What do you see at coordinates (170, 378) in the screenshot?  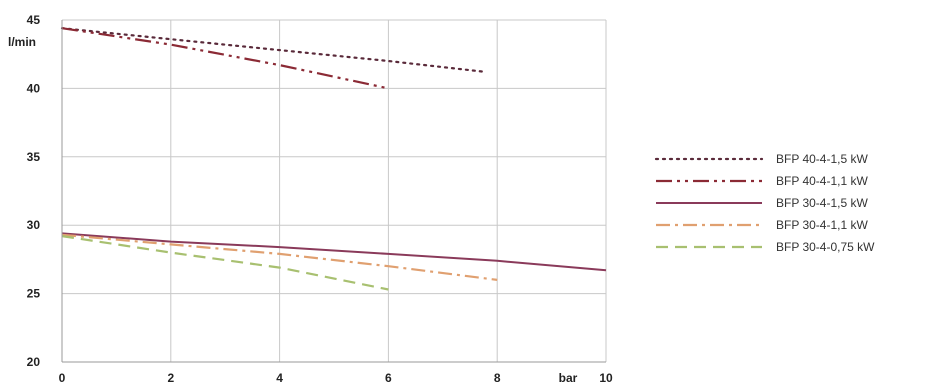 I see `x-tick-label: 2` at bounding box center [170, 378].